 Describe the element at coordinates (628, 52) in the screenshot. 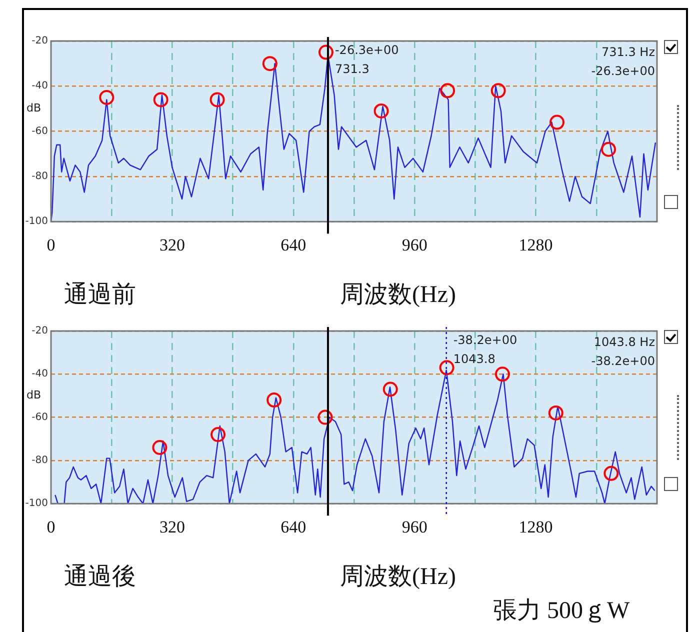

I see `annotation: 731.3 Hz` at that location.